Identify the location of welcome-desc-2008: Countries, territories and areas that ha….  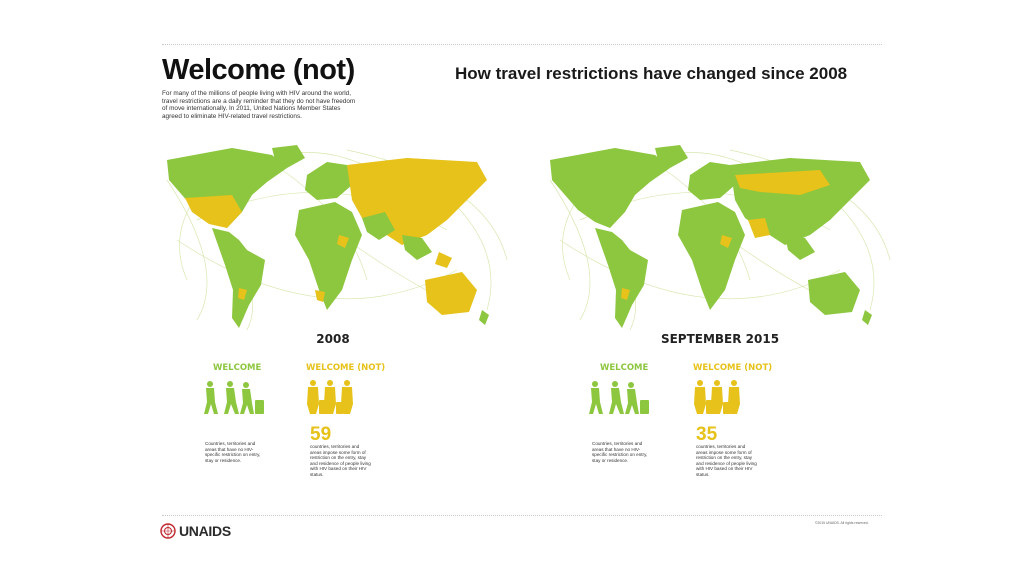
(233, 452).